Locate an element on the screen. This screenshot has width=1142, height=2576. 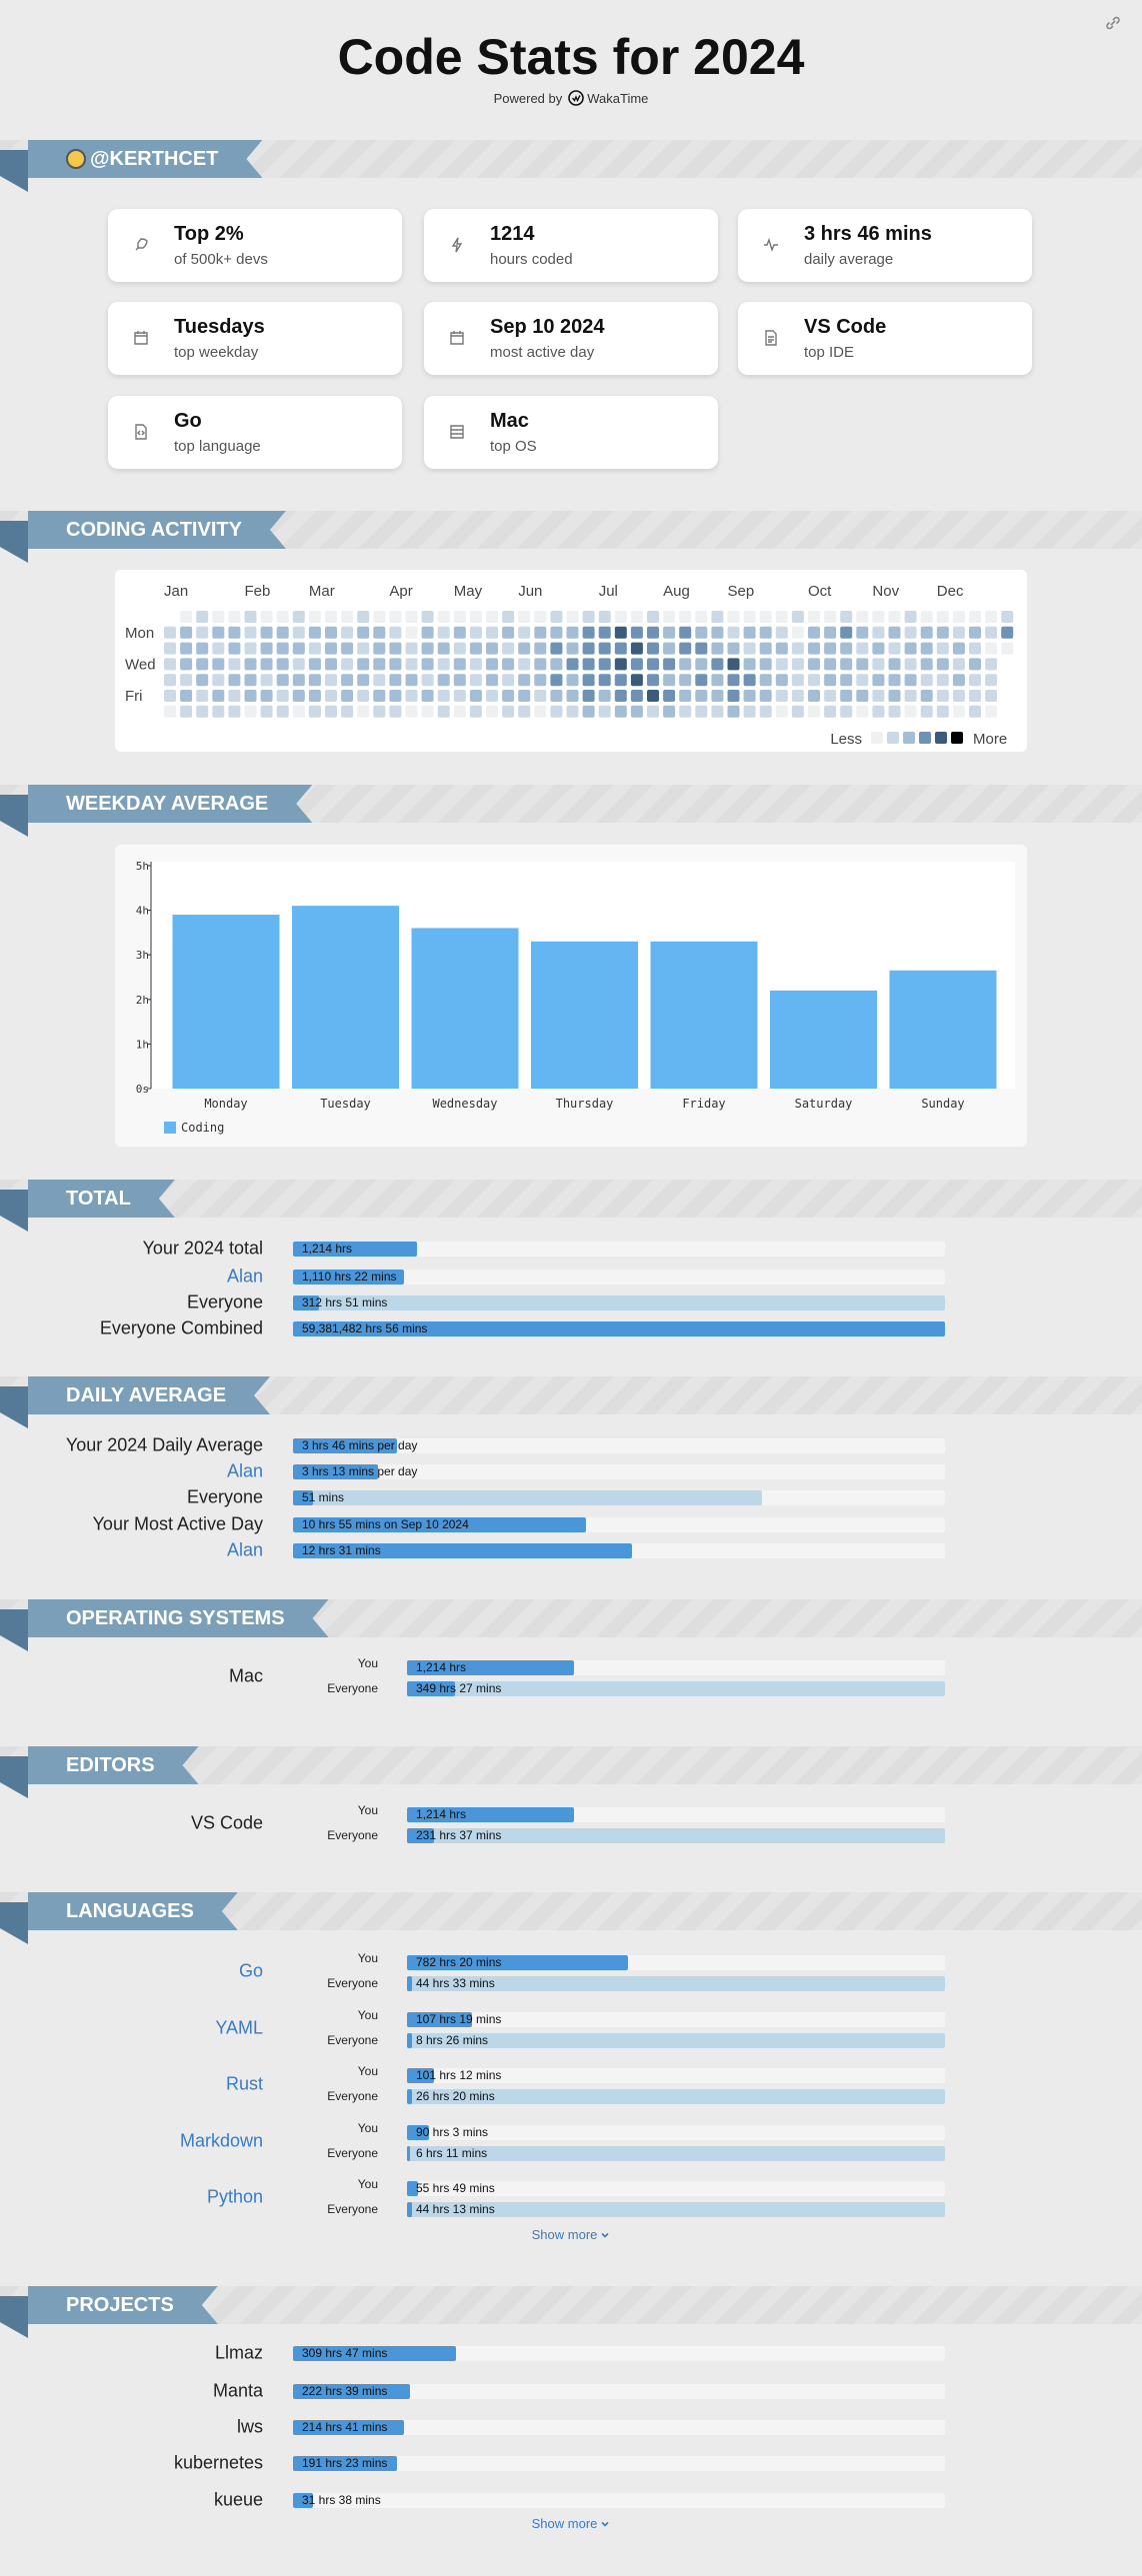
stat-card: Go top language is located at coordinates (255, 433).